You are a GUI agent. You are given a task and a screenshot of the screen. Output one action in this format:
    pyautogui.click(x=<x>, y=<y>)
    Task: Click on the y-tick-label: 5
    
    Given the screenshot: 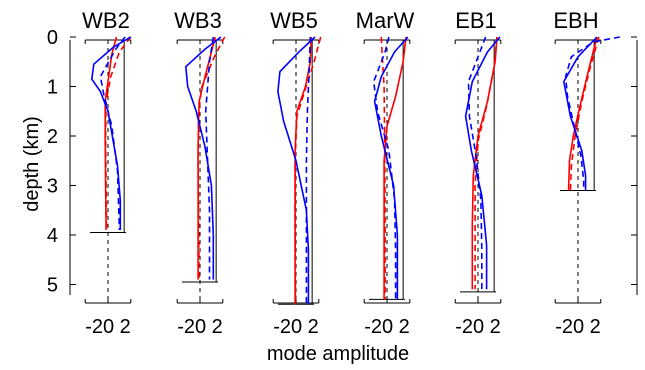 What is the action you would take?
    pyautogui.click(x=52, y=286)
    